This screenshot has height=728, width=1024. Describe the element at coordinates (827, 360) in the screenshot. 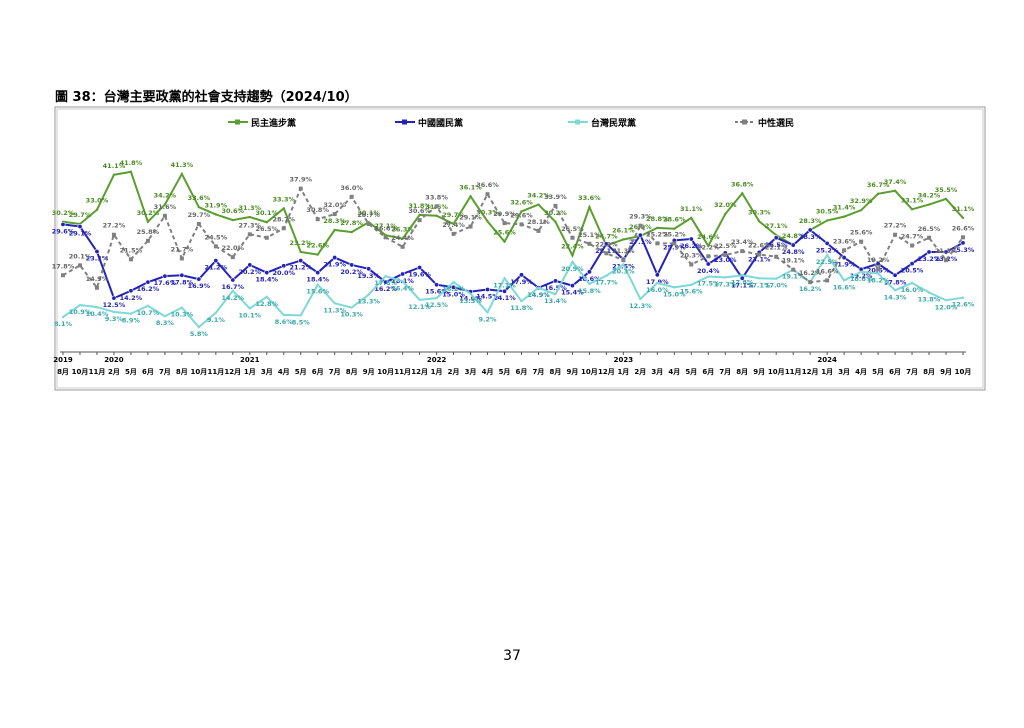

I see `year-label: 2024` at that location.